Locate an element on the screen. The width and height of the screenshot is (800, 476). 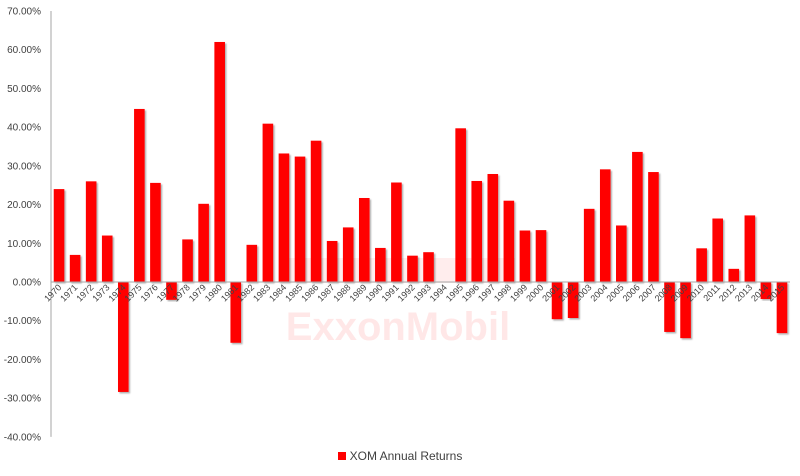
x-tick-label: 1971 is located at coordinates (68, 292).